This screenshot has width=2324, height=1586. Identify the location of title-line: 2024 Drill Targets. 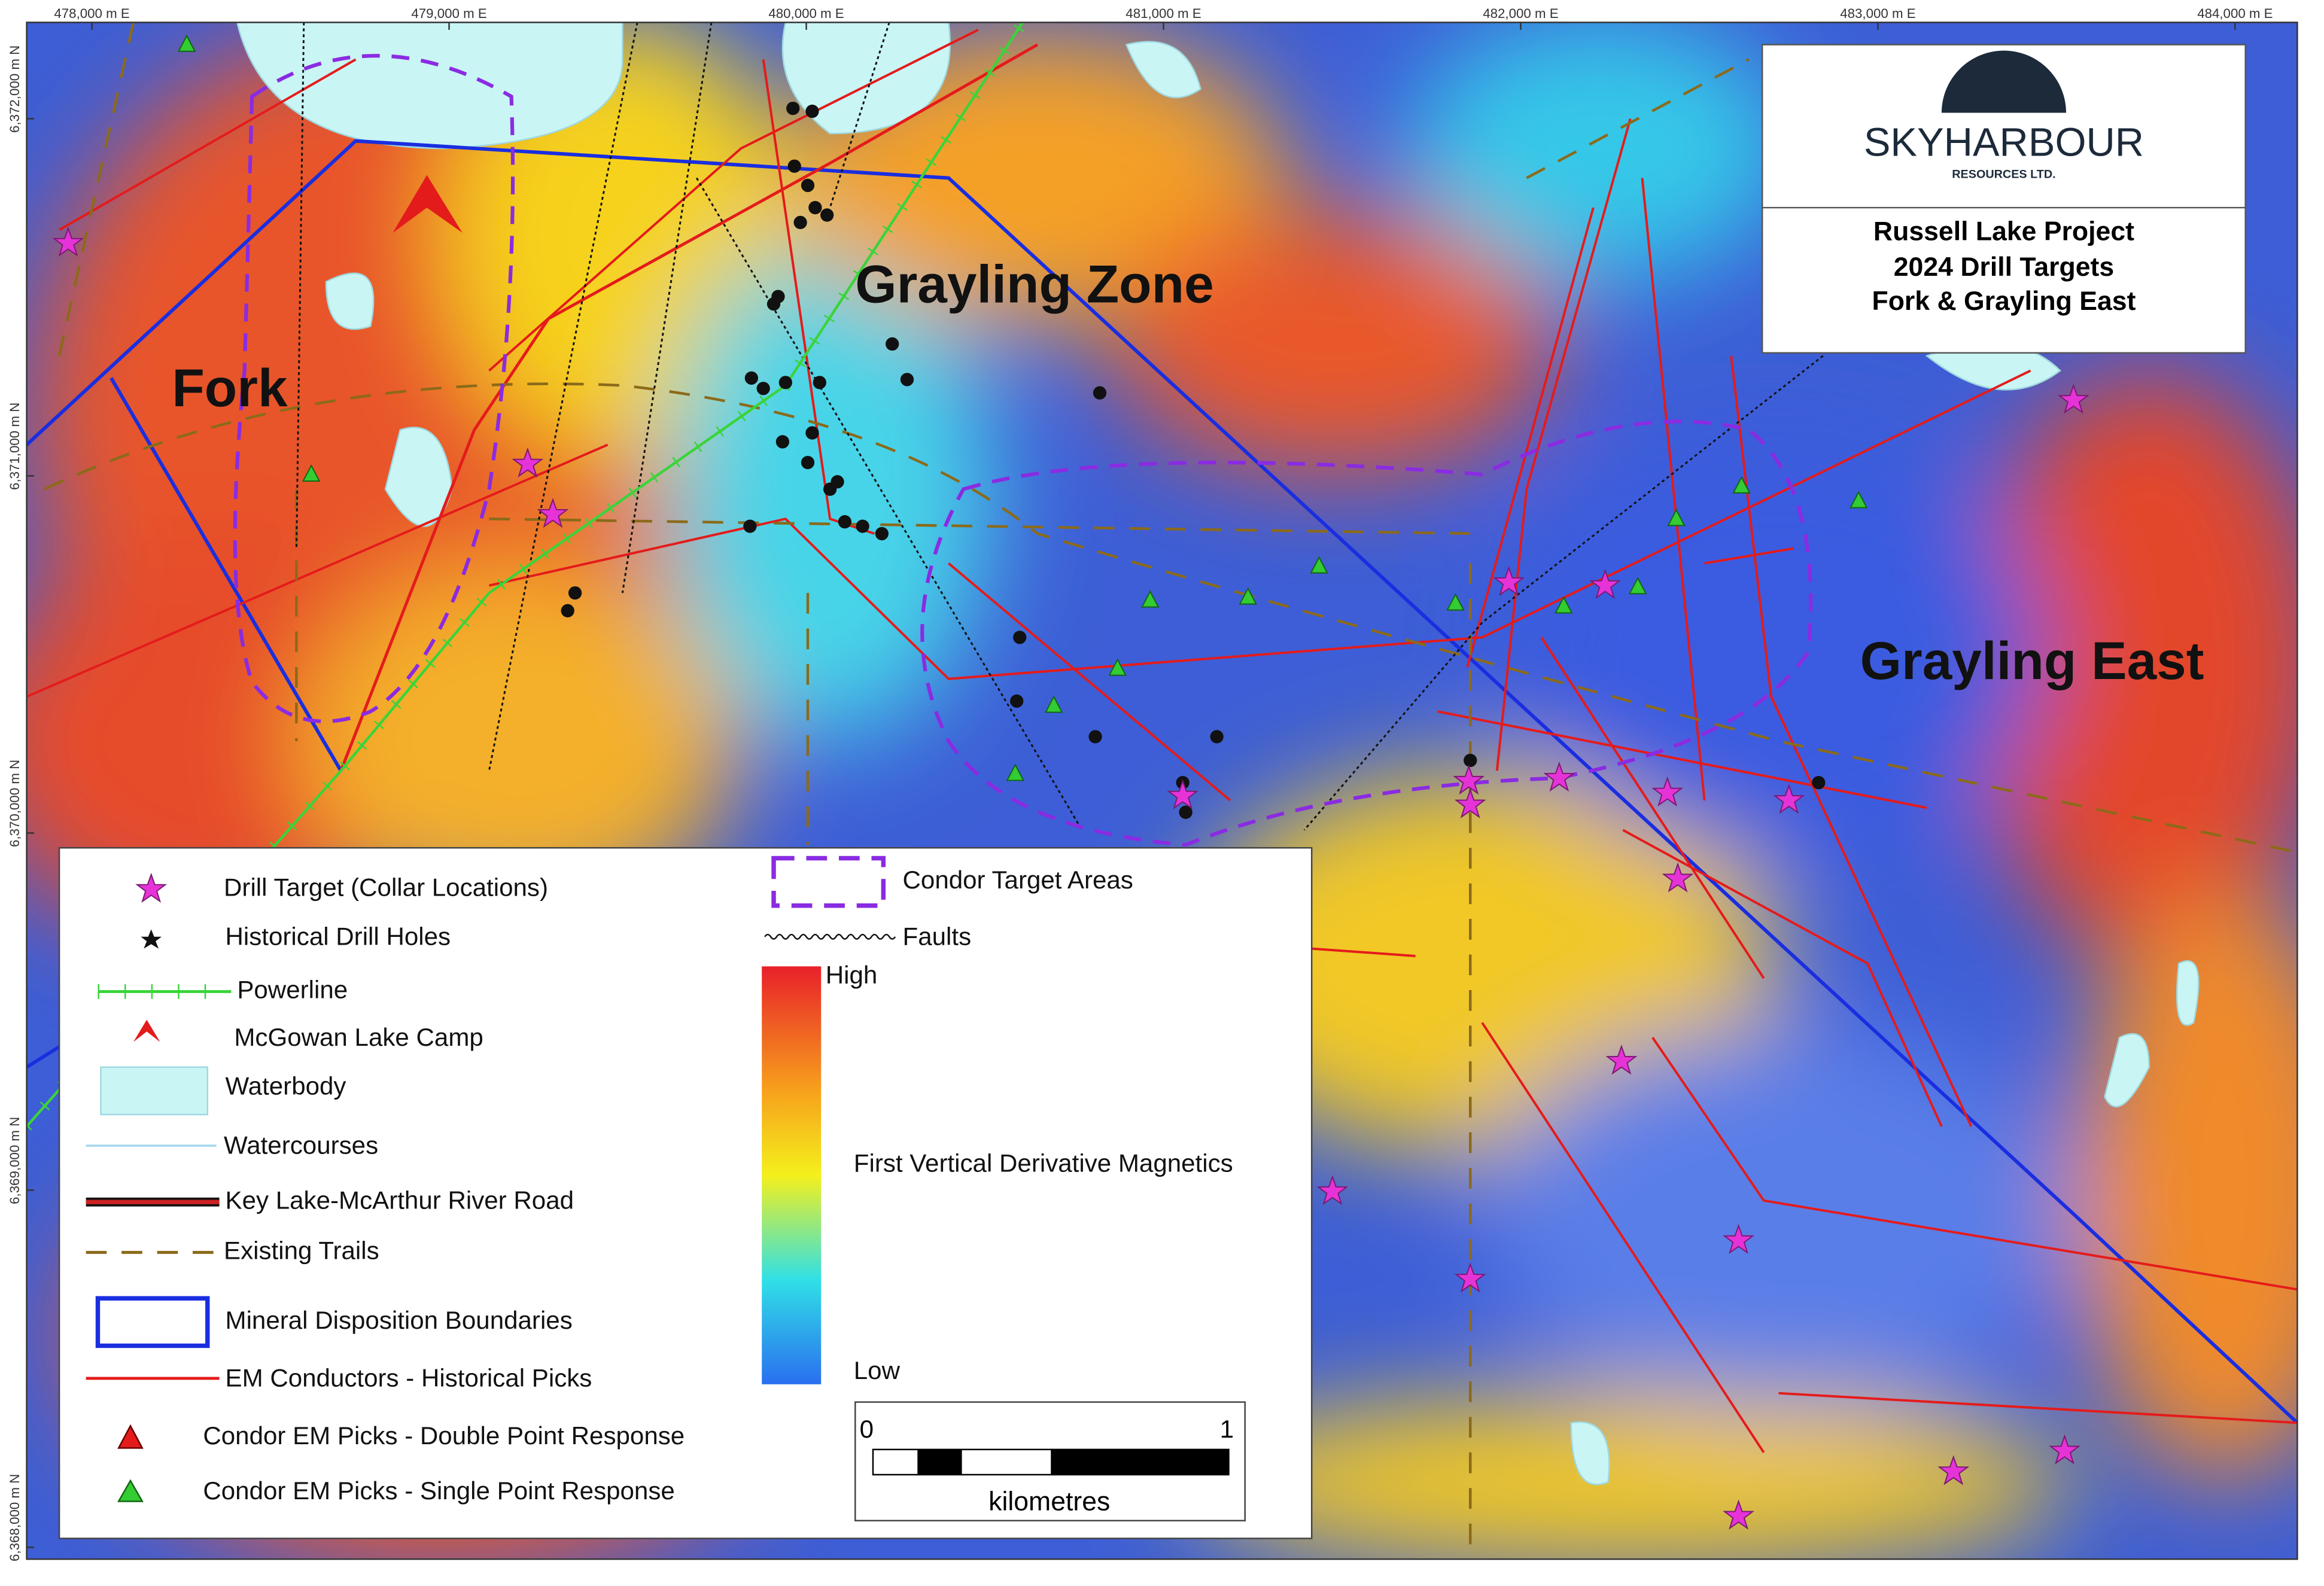
(2004, 267).